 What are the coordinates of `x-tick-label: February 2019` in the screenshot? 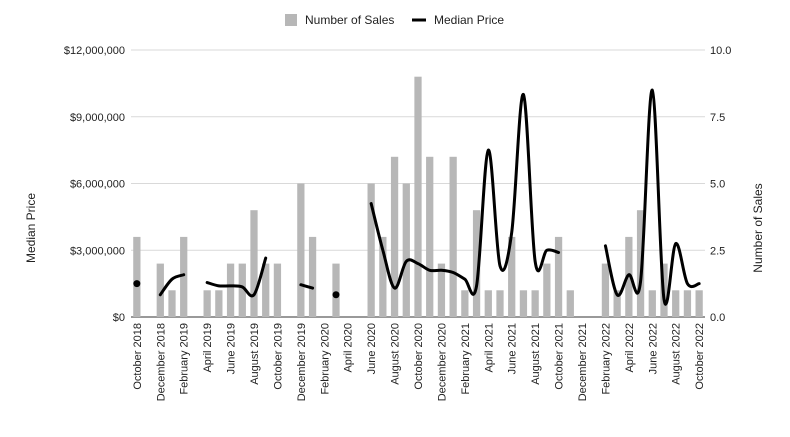 It's located at (185, 359).